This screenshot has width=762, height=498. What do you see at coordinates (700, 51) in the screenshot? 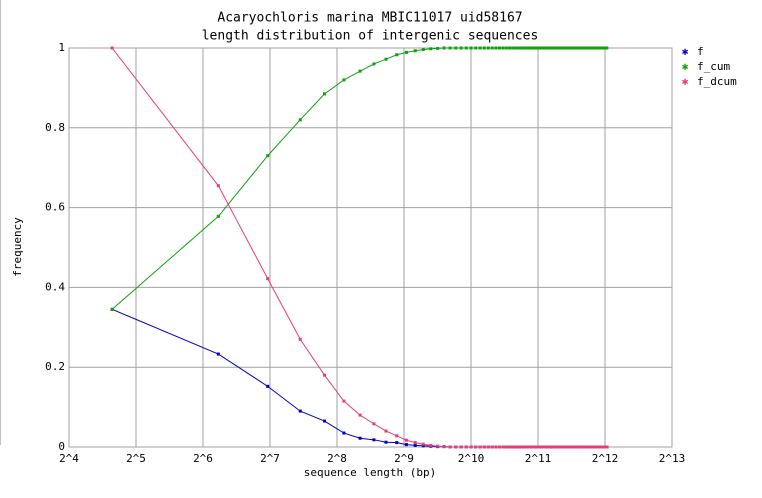
I see `legend-label: f` at bounding box center [700, 51].